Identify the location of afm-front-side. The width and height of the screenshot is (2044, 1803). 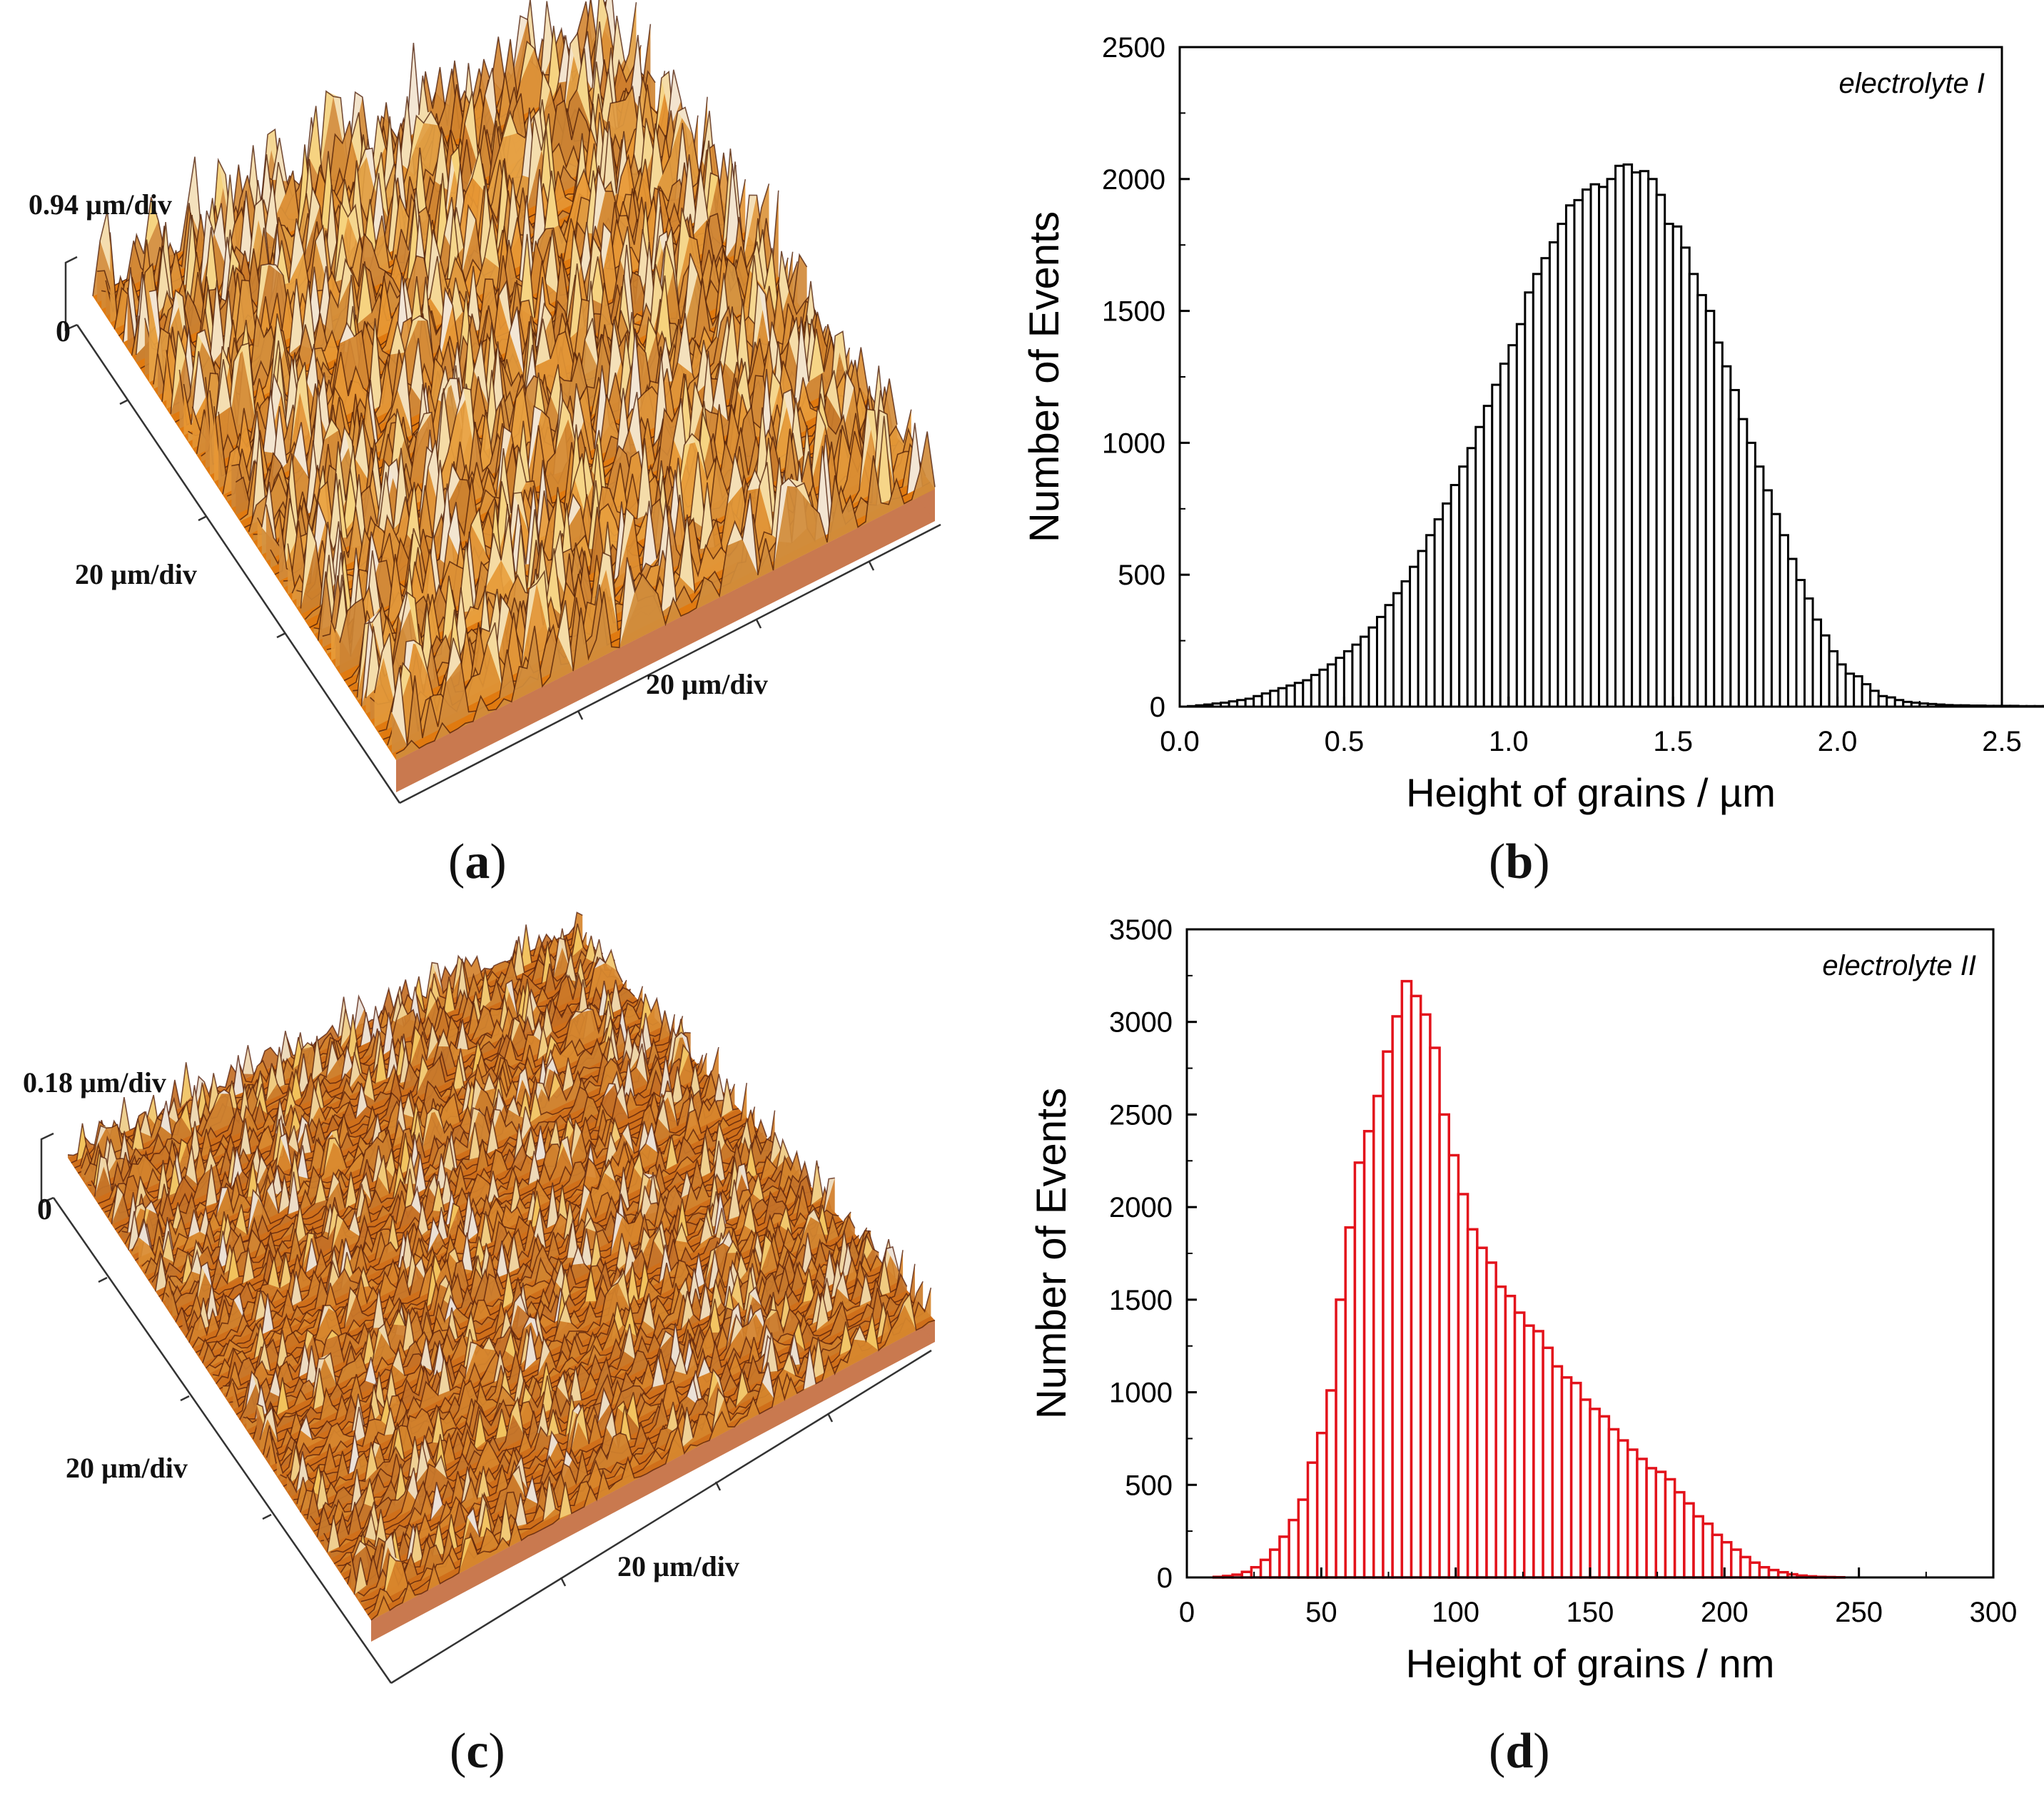
(665, 641).